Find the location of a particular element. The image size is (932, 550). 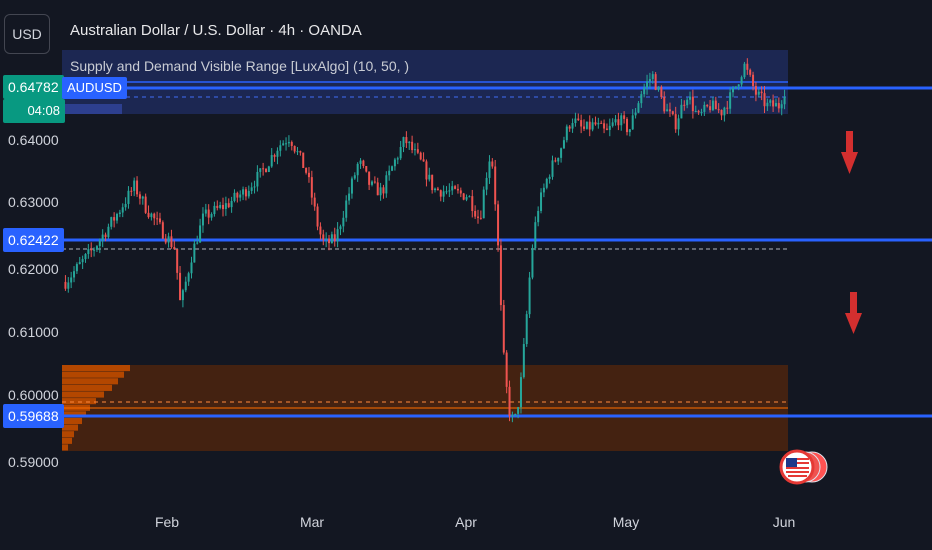

x-tick-label: May is located at coordinates (626, 522).